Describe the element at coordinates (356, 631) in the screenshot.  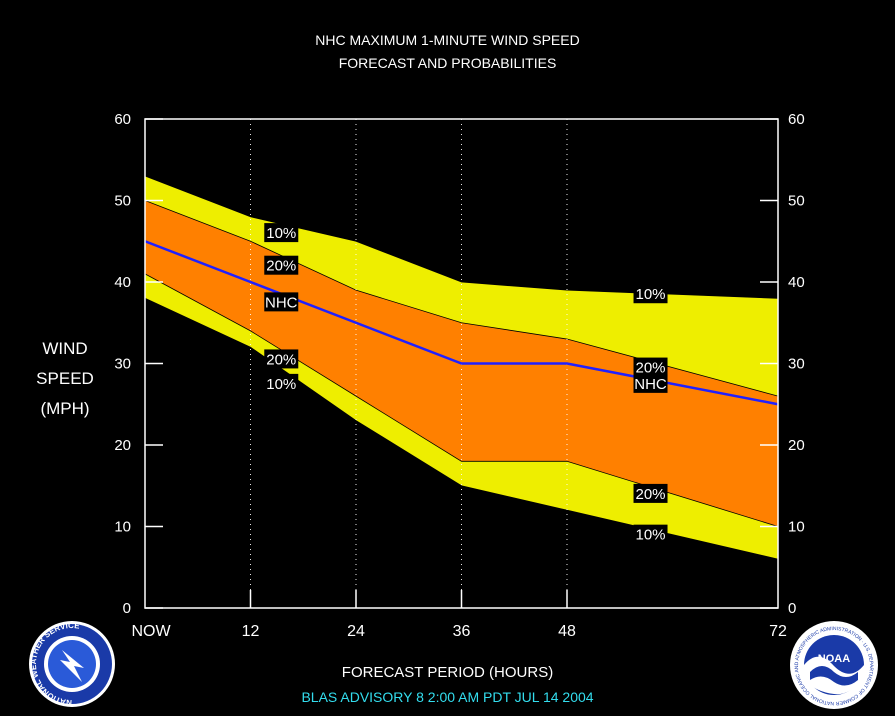
I see `x-tick-label-24: 24` at that location.